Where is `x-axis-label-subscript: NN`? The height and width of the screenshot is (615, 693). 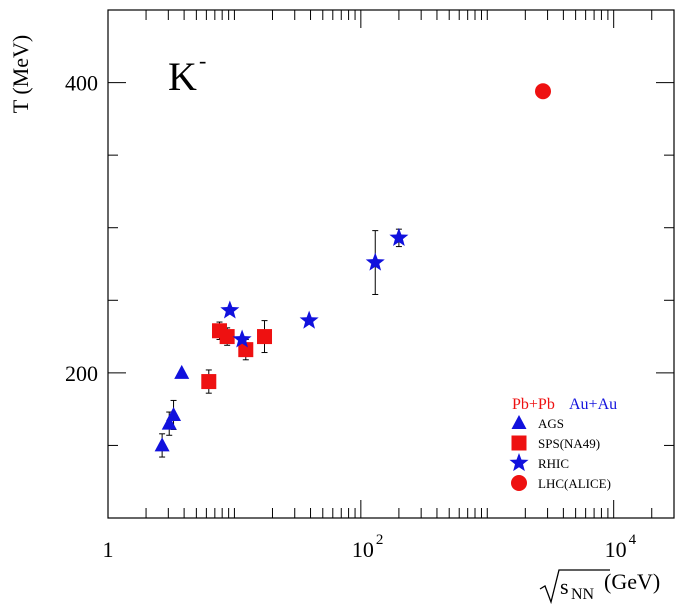 x-axis-label-subscript: NN is located at coordinates (583, 594).